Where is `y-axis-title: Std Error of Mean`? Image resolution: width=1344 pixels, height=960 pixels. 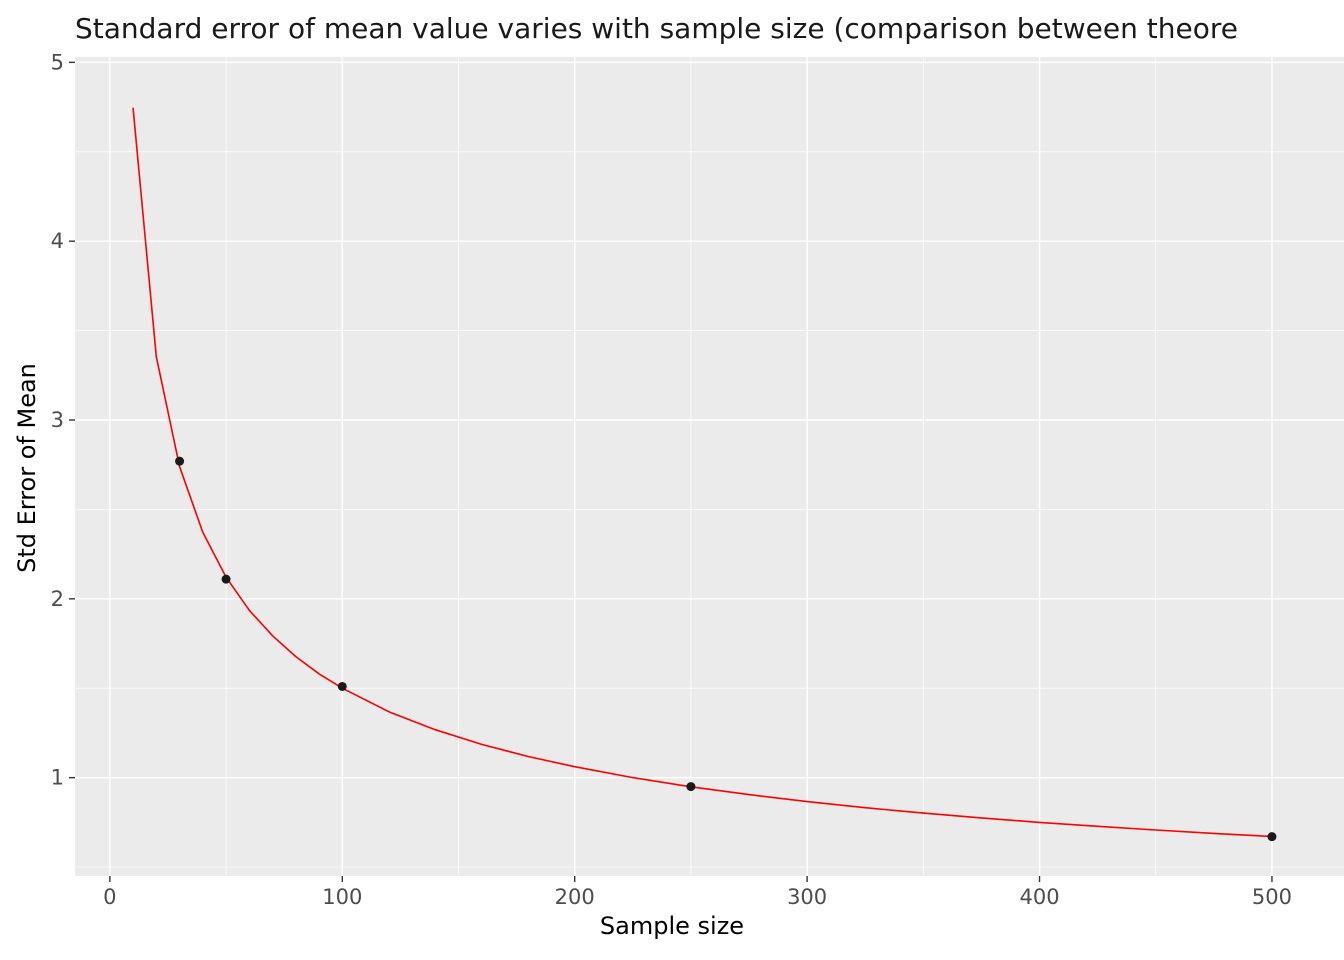
y-axis-title: Std Error of Mean is located at coordinates (27, 468).